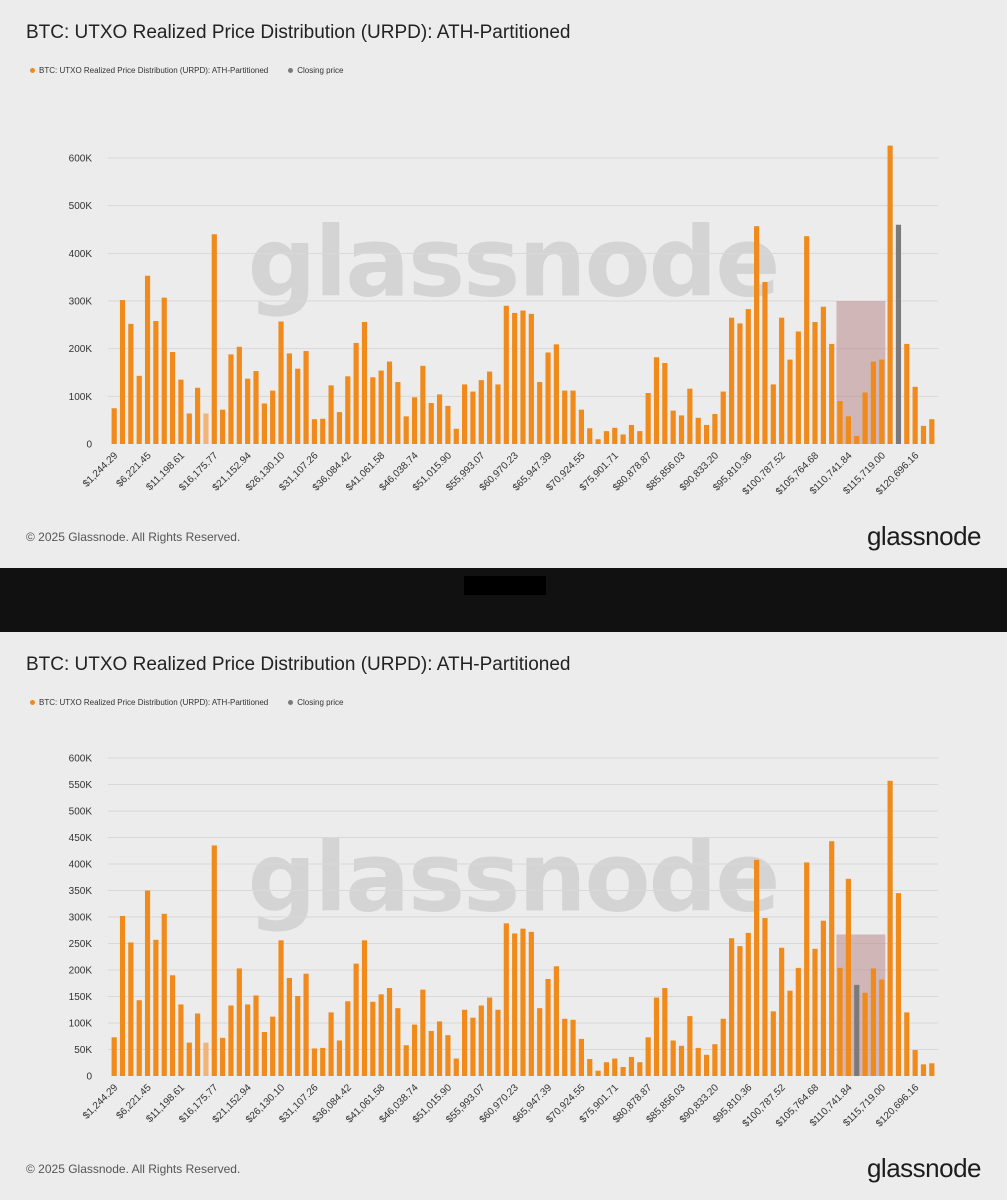 The image size is (1007, 1200). I want to click on legend-item-closing-price: Closing price, so click(316, 70).